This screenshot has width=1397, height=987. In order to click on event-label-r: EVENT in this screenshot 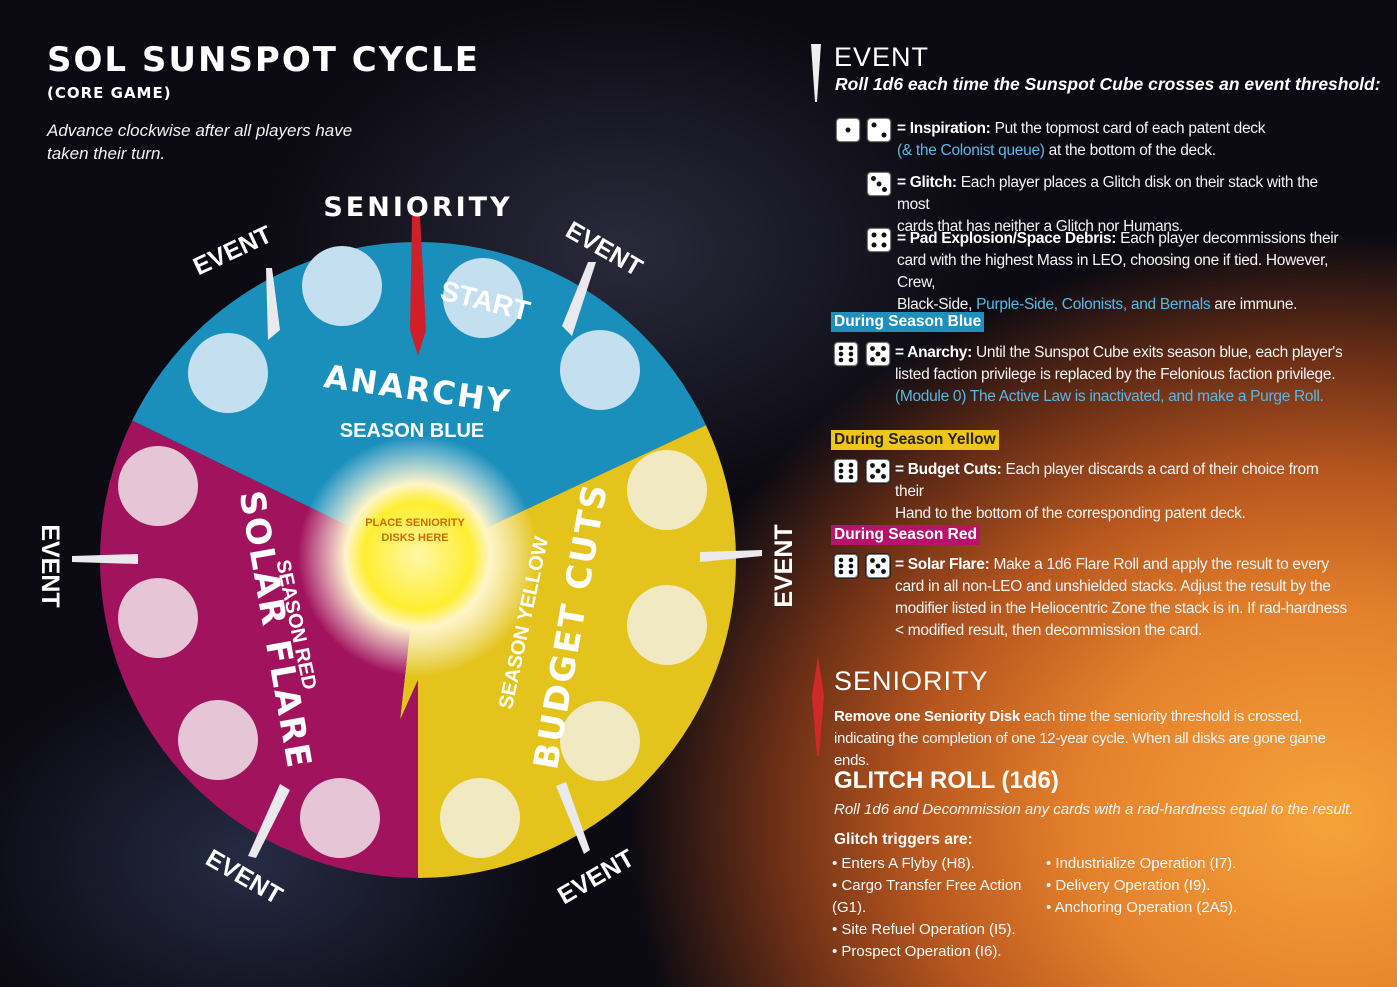, I will do `click(784, 565)`.